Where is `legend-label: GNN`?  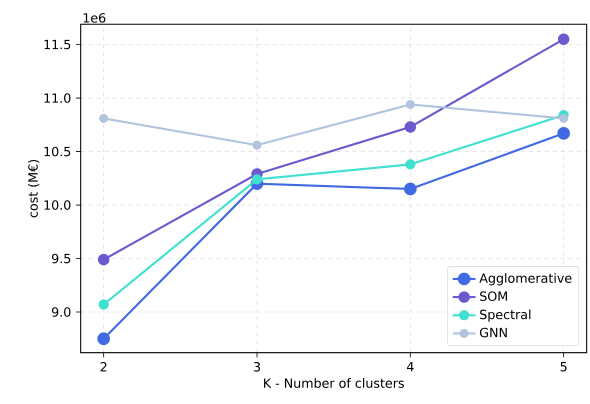 legend-label: GNN is located at coordinates (493, 333).